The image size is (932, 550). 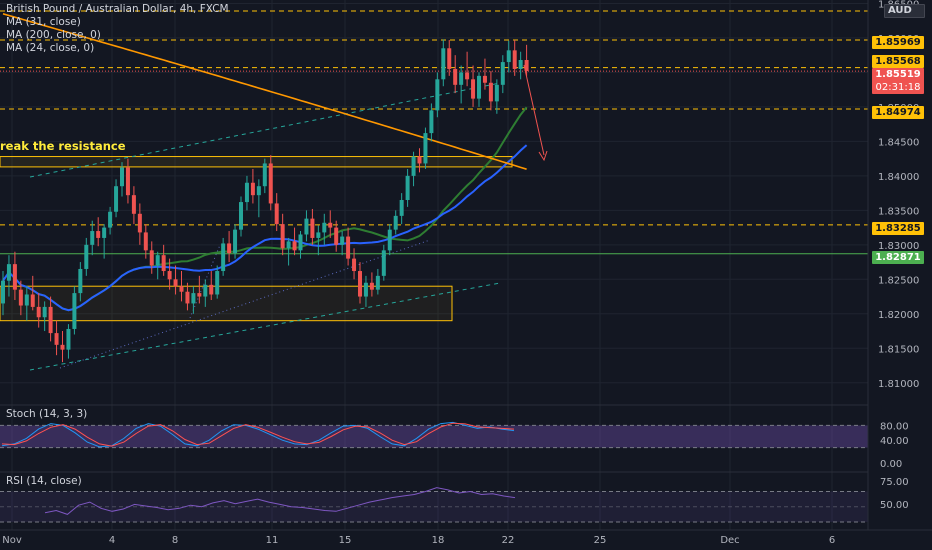 What do you see at coordinates (898, 42) in the screenshot?
I see `level-tag-r1: 1.85969` at bounding box center [898, 42].